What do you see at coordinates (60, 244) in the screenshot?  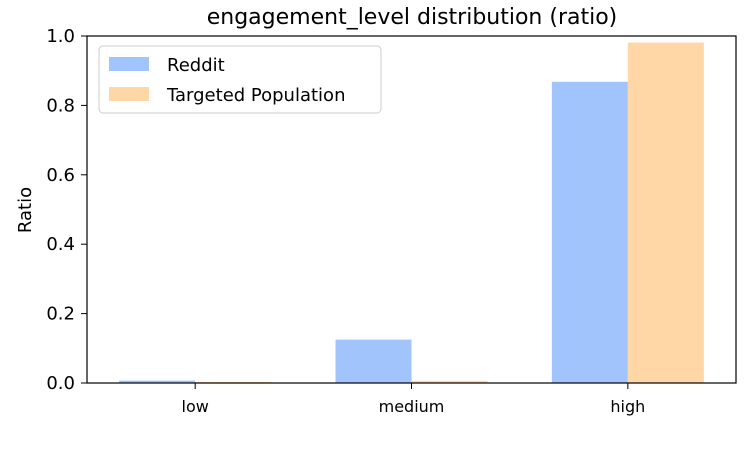 I see `y-tick-label: 0.4` at bounding box center [60, 244].